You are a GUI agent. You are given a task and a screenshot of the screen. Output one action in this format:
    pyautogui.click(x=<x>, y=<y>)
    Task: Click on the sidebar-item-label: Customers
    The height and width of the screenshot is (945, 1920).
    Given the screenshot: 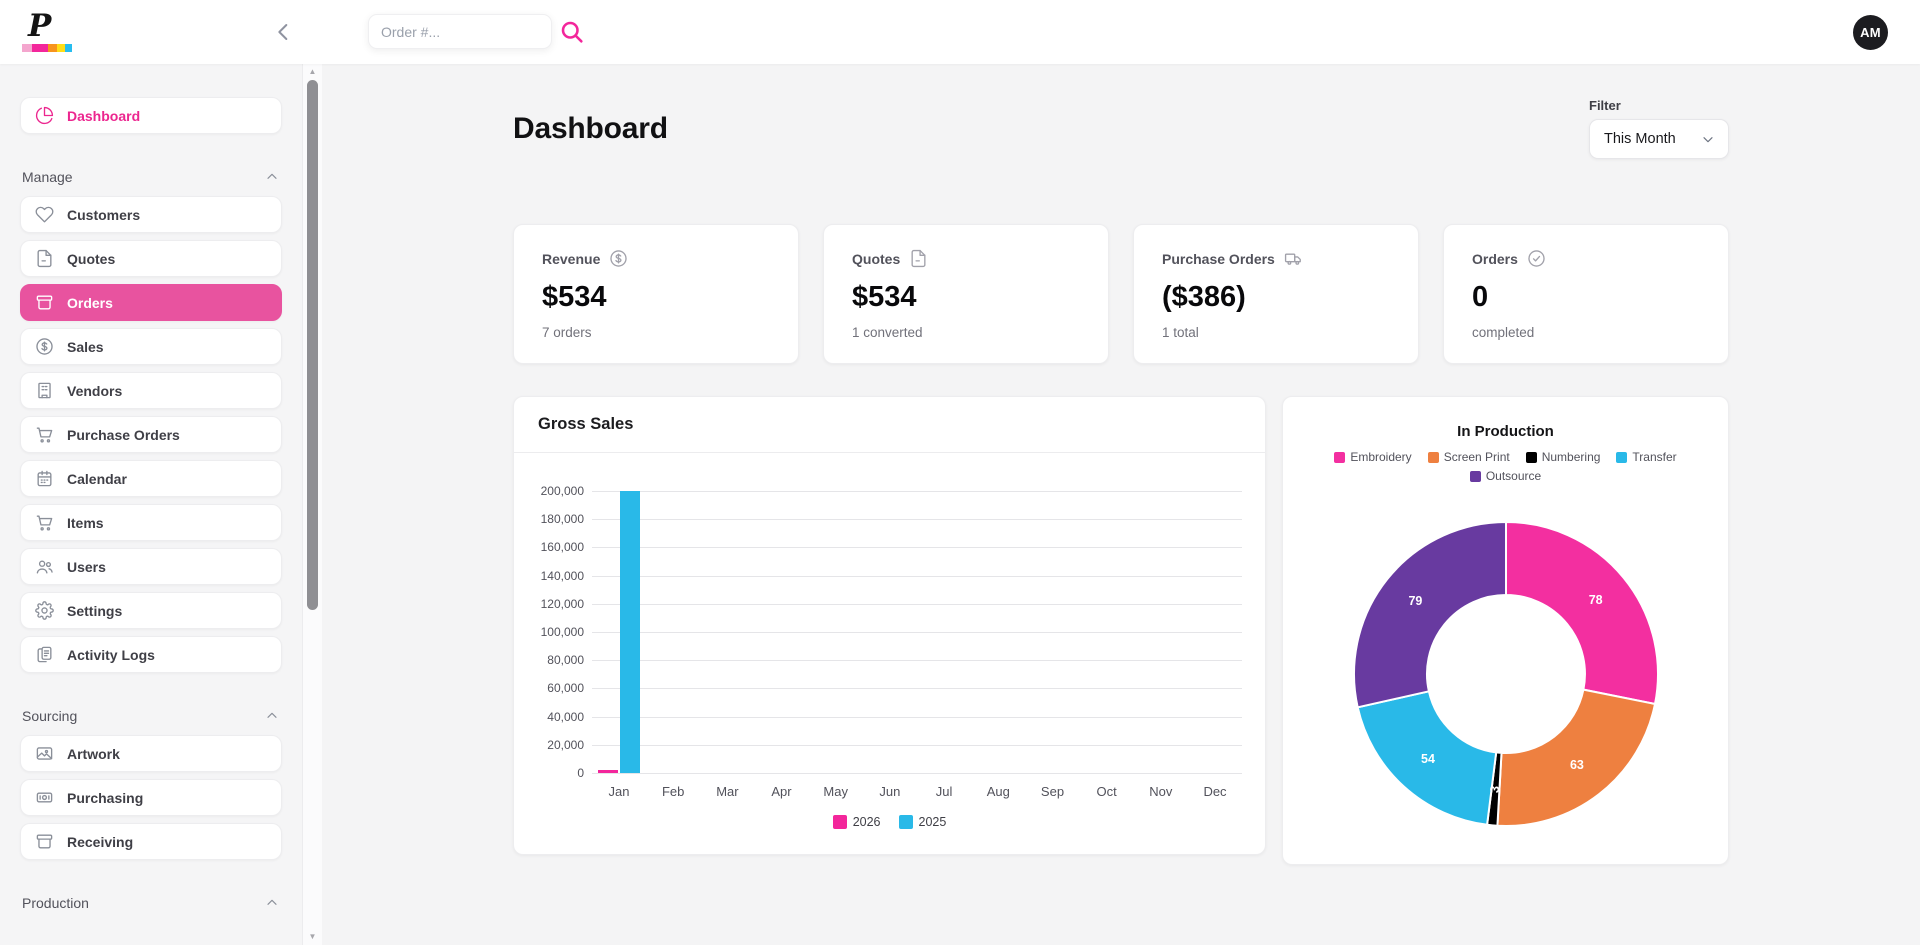 What is the action you would take?
    pyautogui.click(x=104, y=214)
    